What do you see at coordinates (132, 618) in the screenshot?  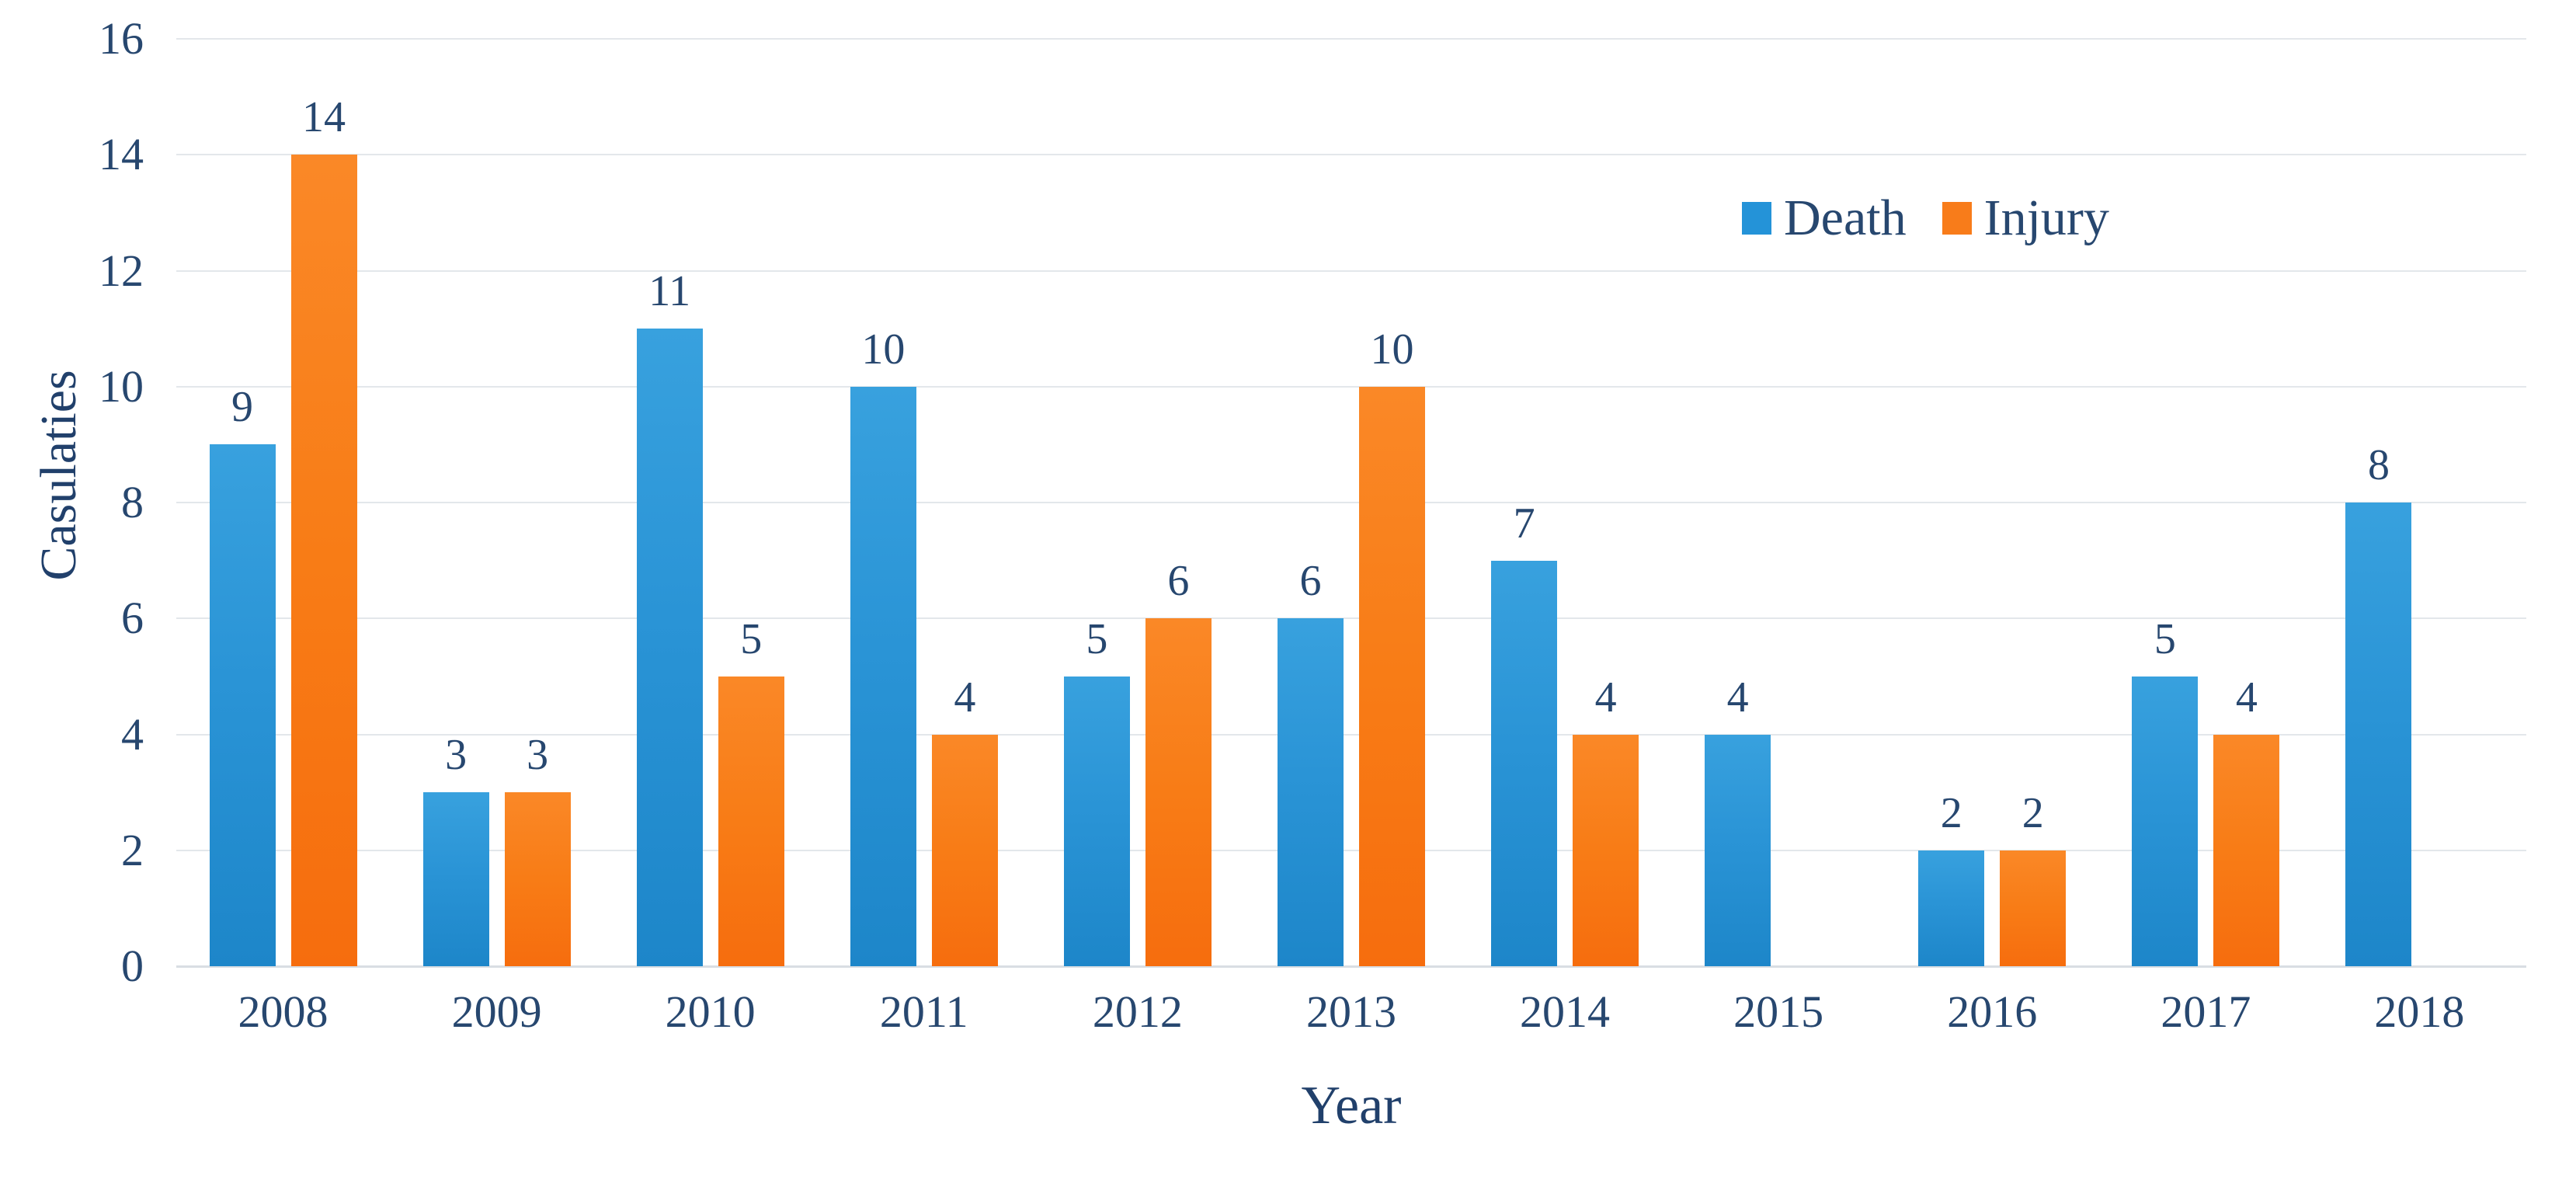 I see `y-tick-label: 6` at bounding box center [132, 618].